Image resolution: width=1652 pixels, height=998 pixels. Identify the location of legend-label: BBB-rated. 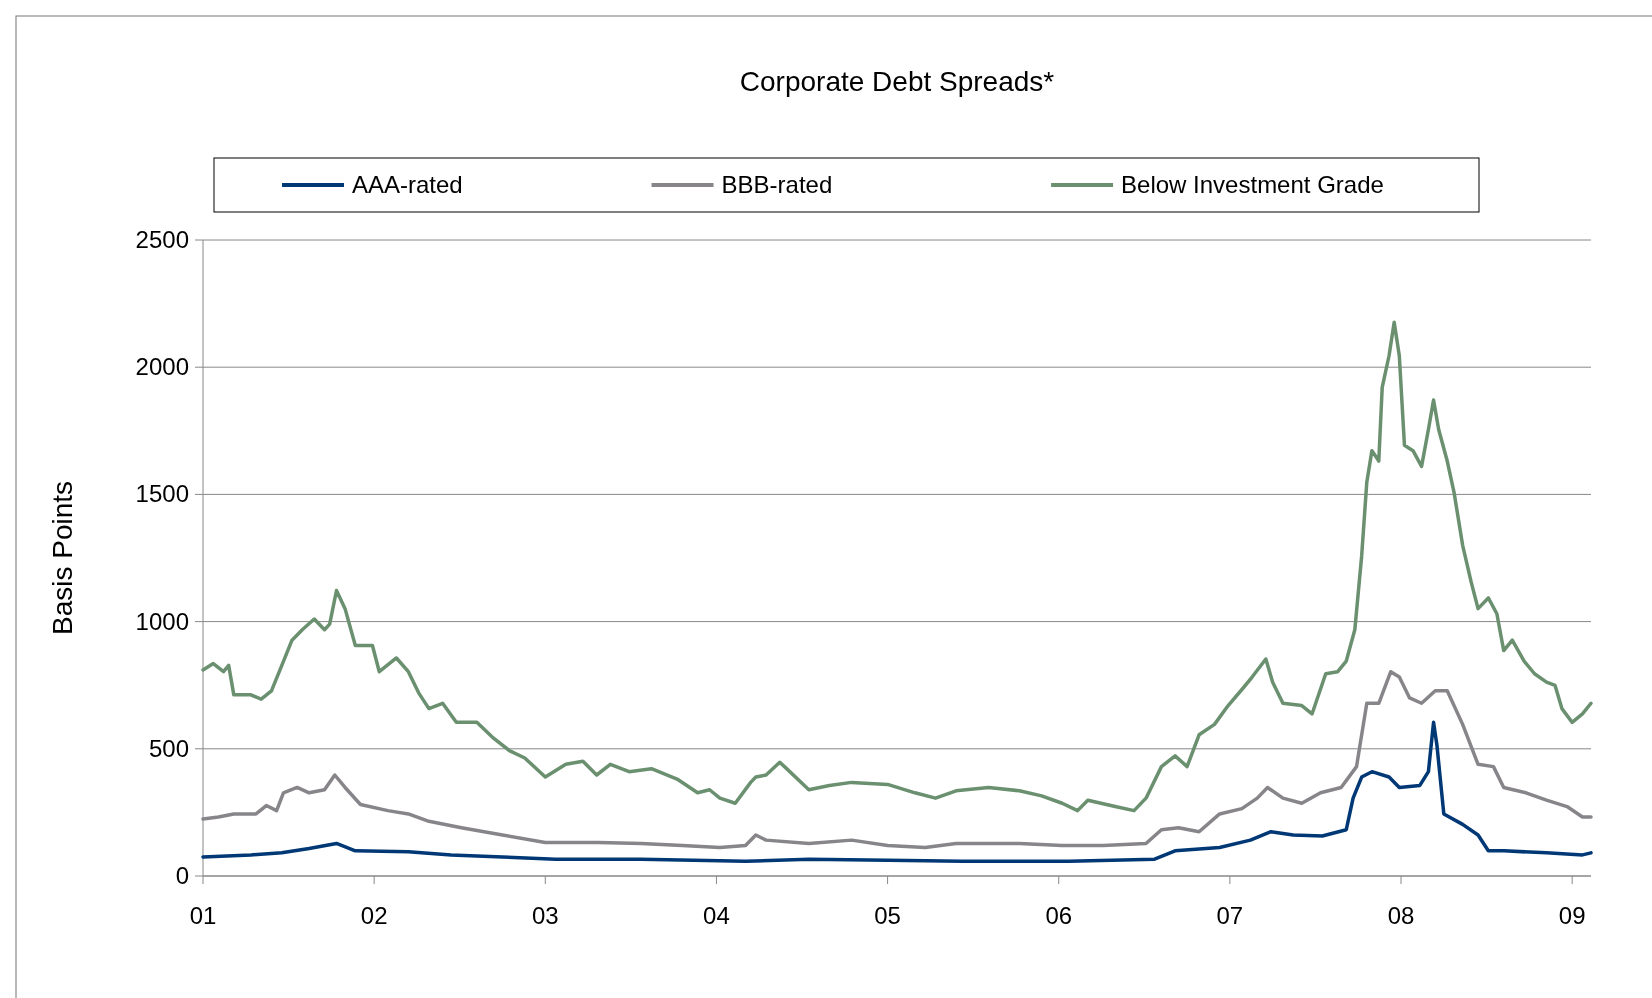
(777, 184).